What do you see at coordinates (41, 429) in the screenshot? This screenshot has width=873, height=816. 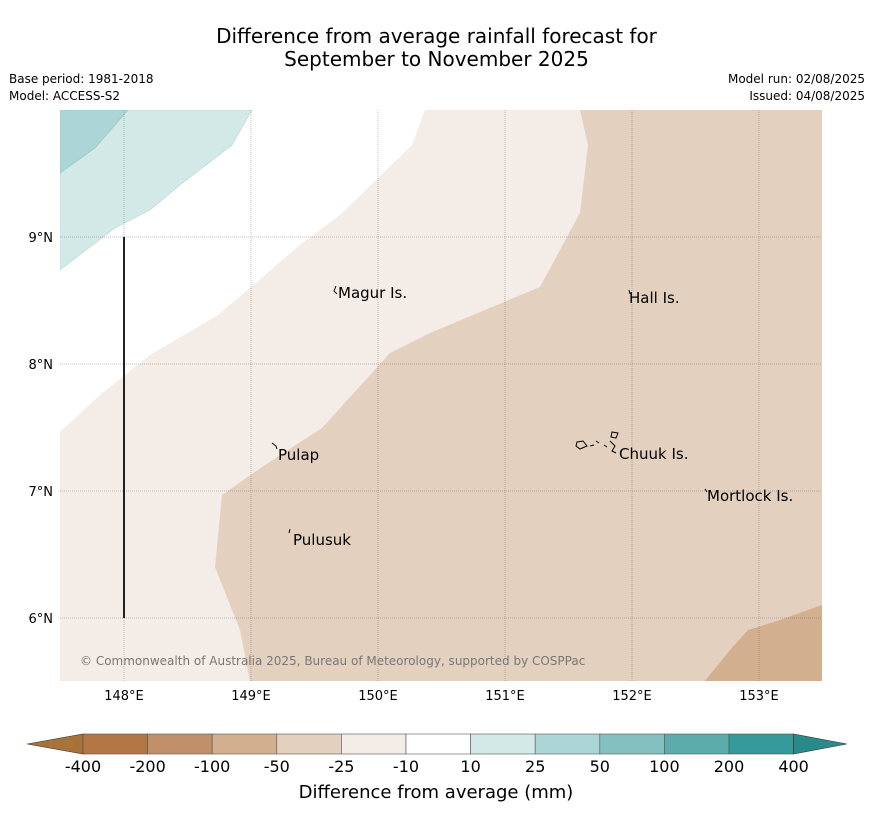 I see `latitude-labels: 9°N 8°N 7°N 6°N` at bounding box center [41, 429].